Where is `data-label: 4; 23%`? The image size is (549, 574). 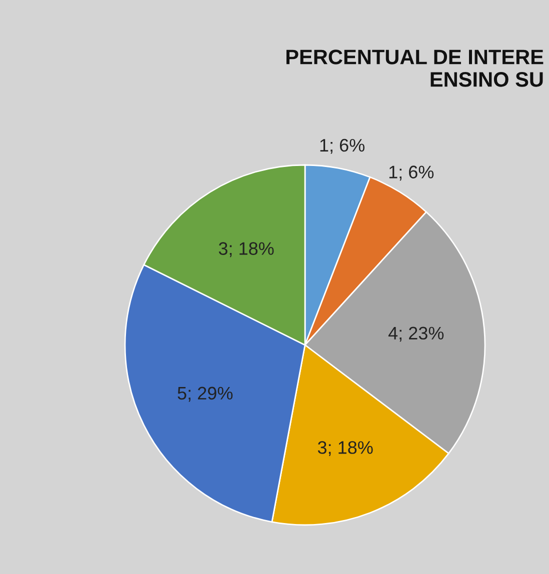 data-label: 4; 23% is located at coordinates (416, 334).